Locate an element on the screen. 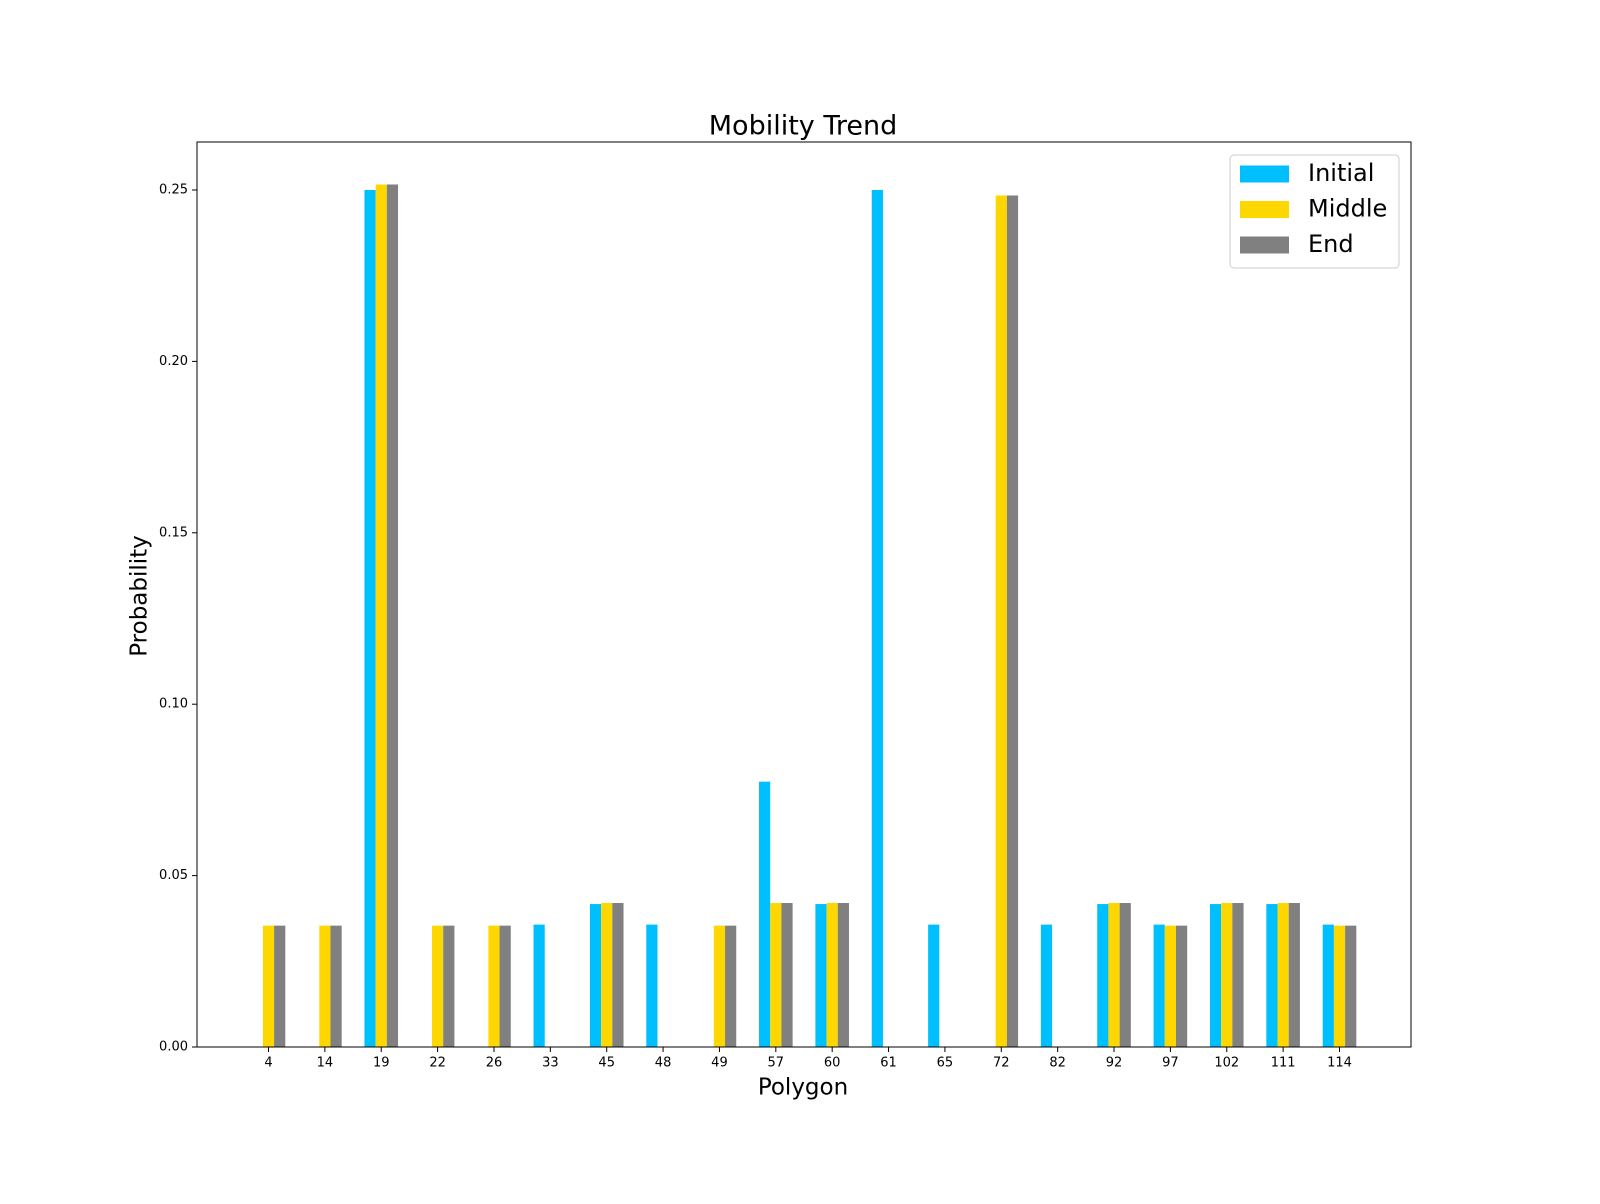  x-tick-label: 61 is located at coordinates (888, 1063).